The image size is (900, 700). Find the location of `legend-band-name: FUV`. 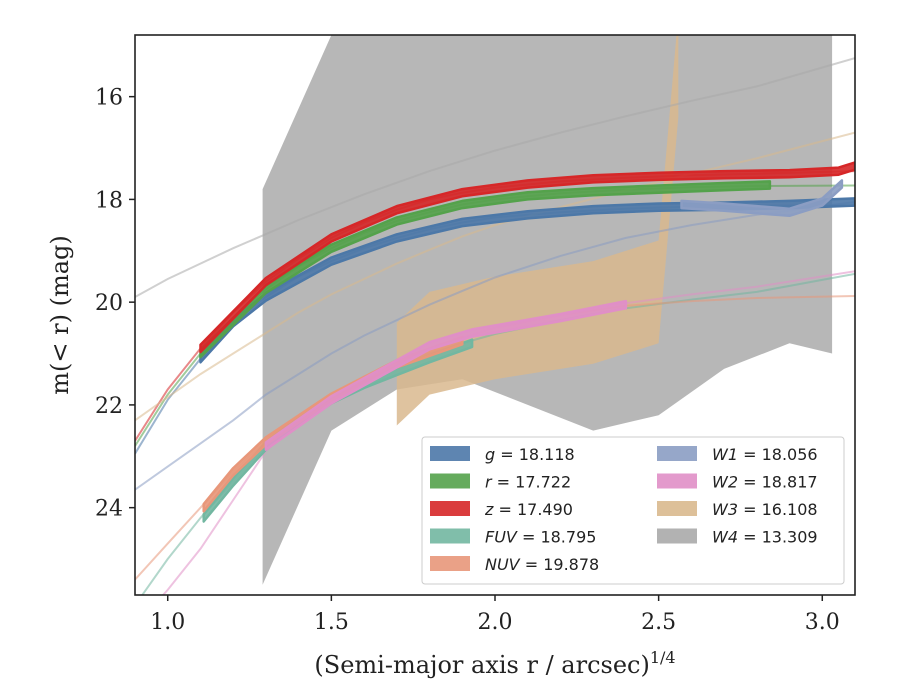

legend-band-name: FUV is located at coordinates (501, 537).